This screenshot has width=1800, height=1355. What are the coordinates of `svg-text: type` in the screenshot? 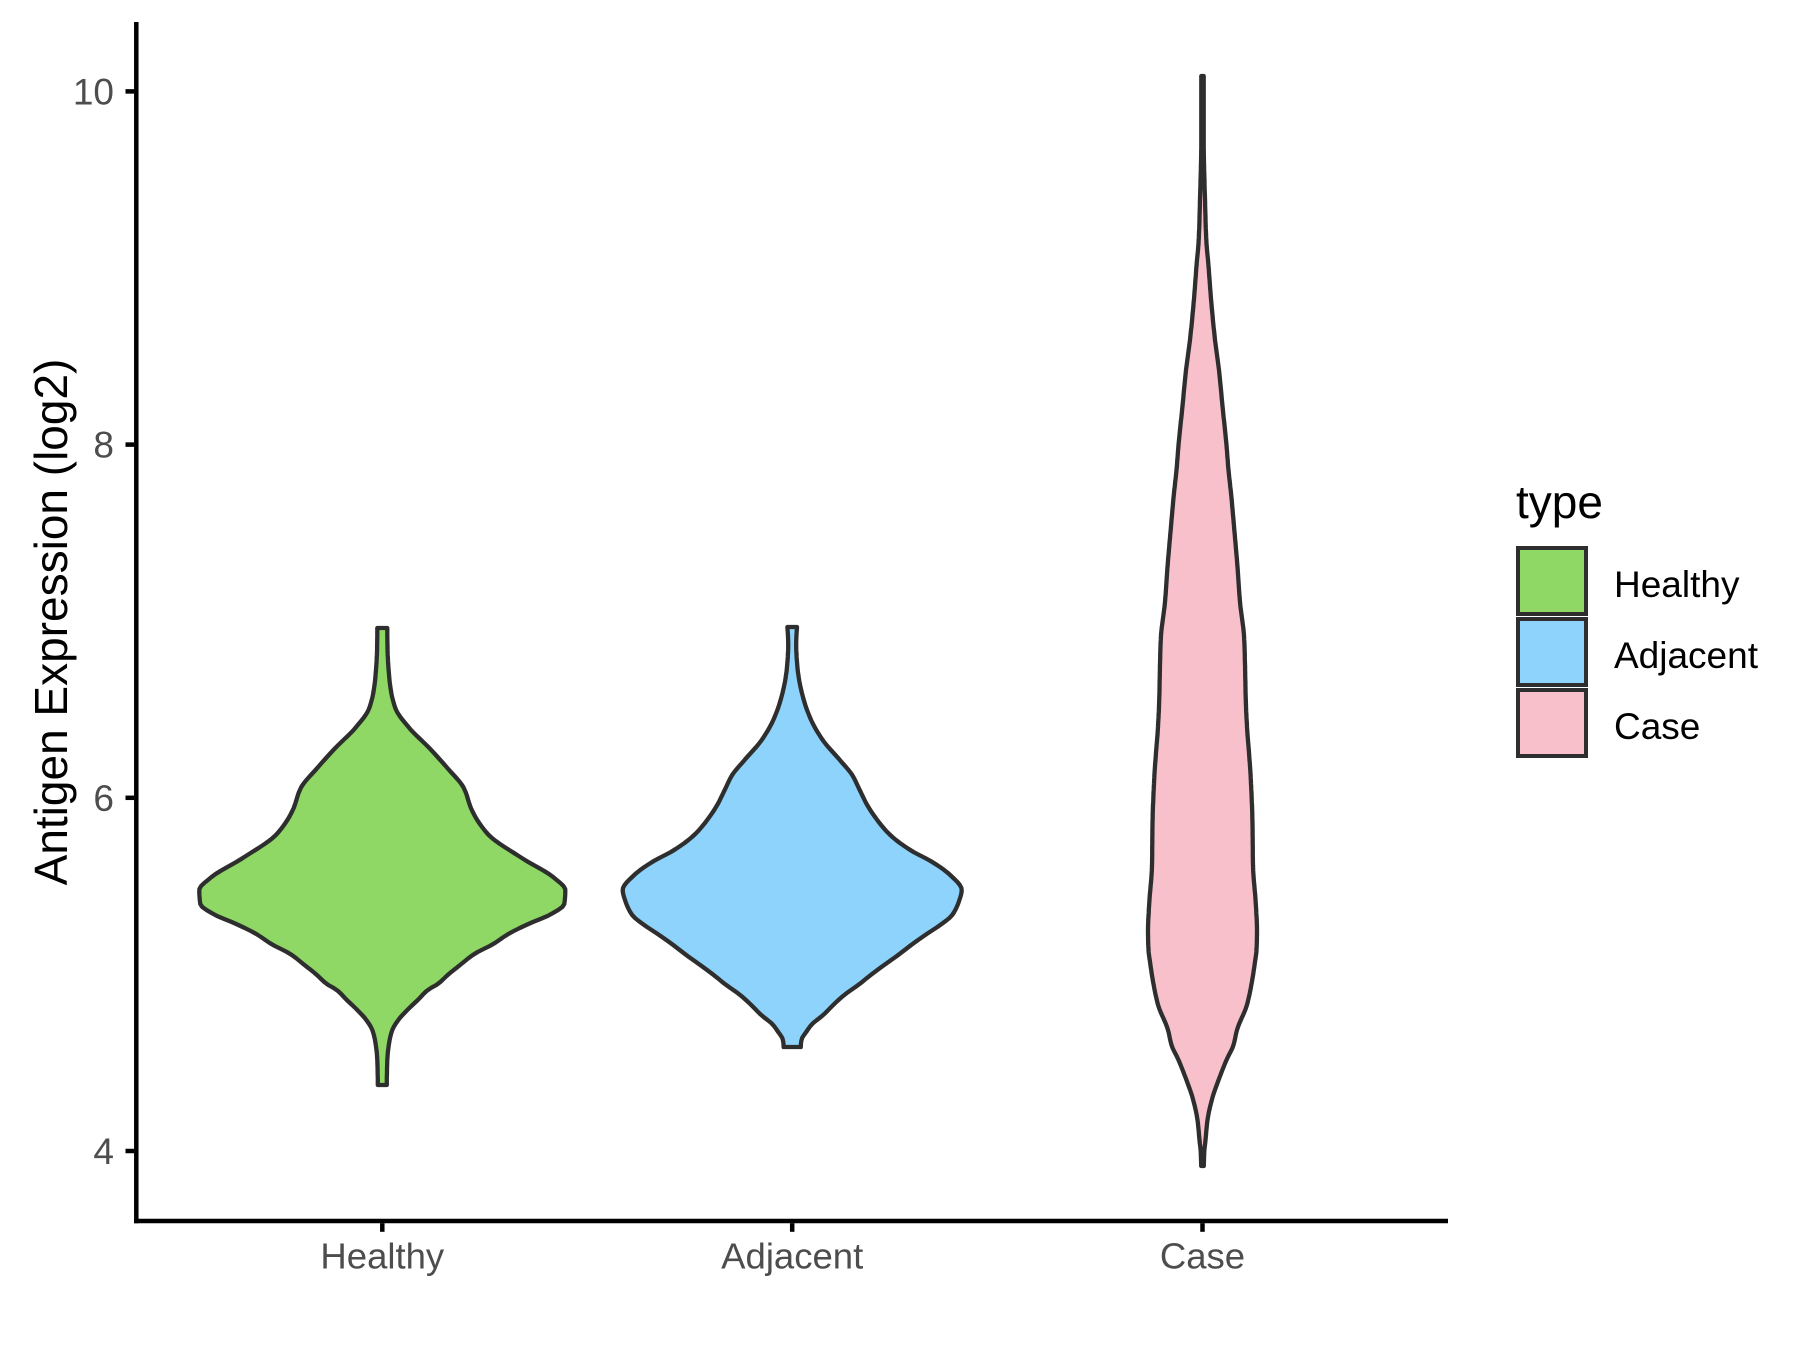 It's located at (1559, 502).